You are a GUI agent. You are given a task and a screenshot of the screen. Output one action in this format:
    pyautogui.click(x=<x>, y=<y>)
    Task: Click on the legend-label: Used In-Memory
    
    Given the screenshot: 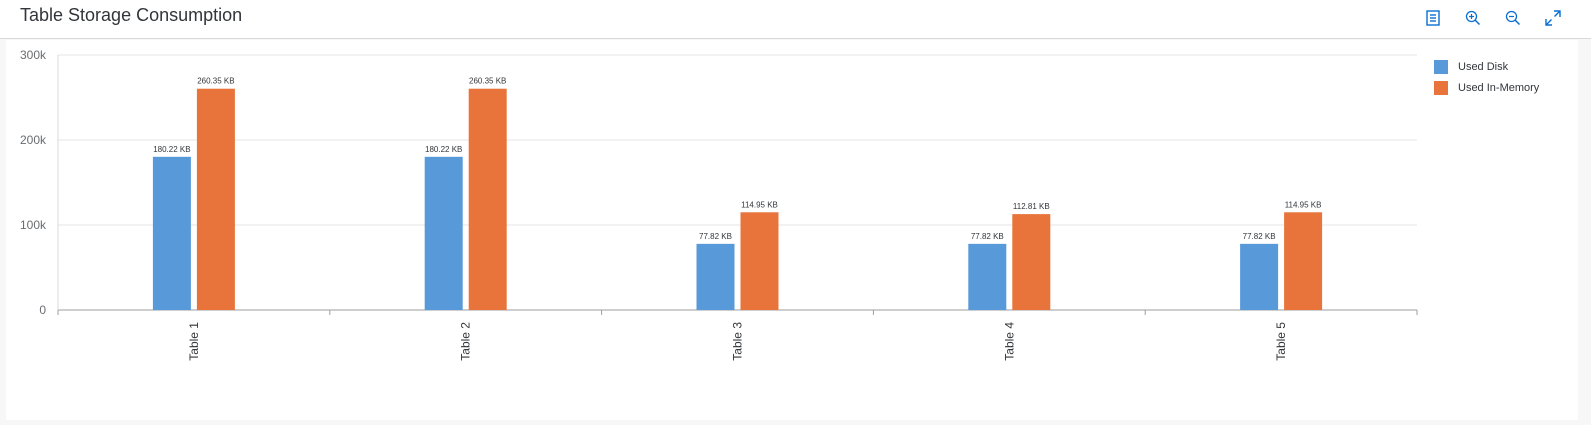 What is the action you would take?
    pyautogui.click(x=1499, y=87)
    